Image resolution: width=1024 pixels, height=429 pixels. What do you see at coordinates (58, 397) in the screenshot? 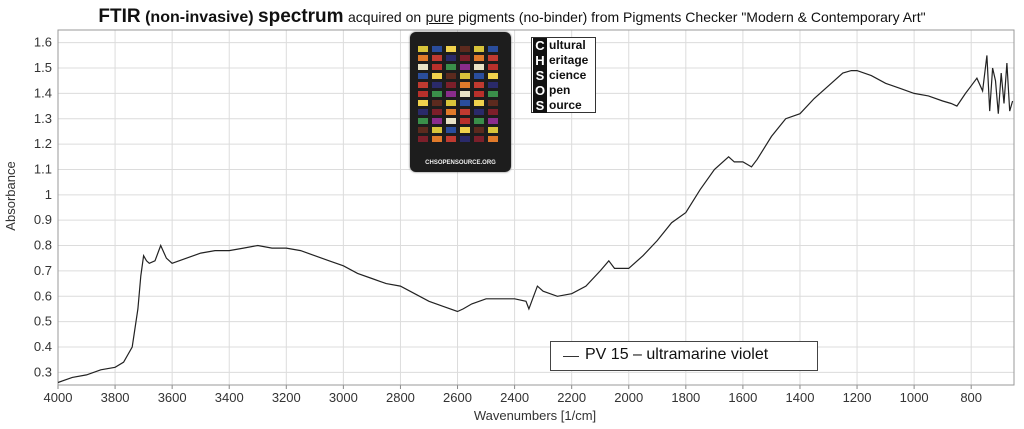
I see `x-tick-label: 4000` at bounding box center [58, 397].